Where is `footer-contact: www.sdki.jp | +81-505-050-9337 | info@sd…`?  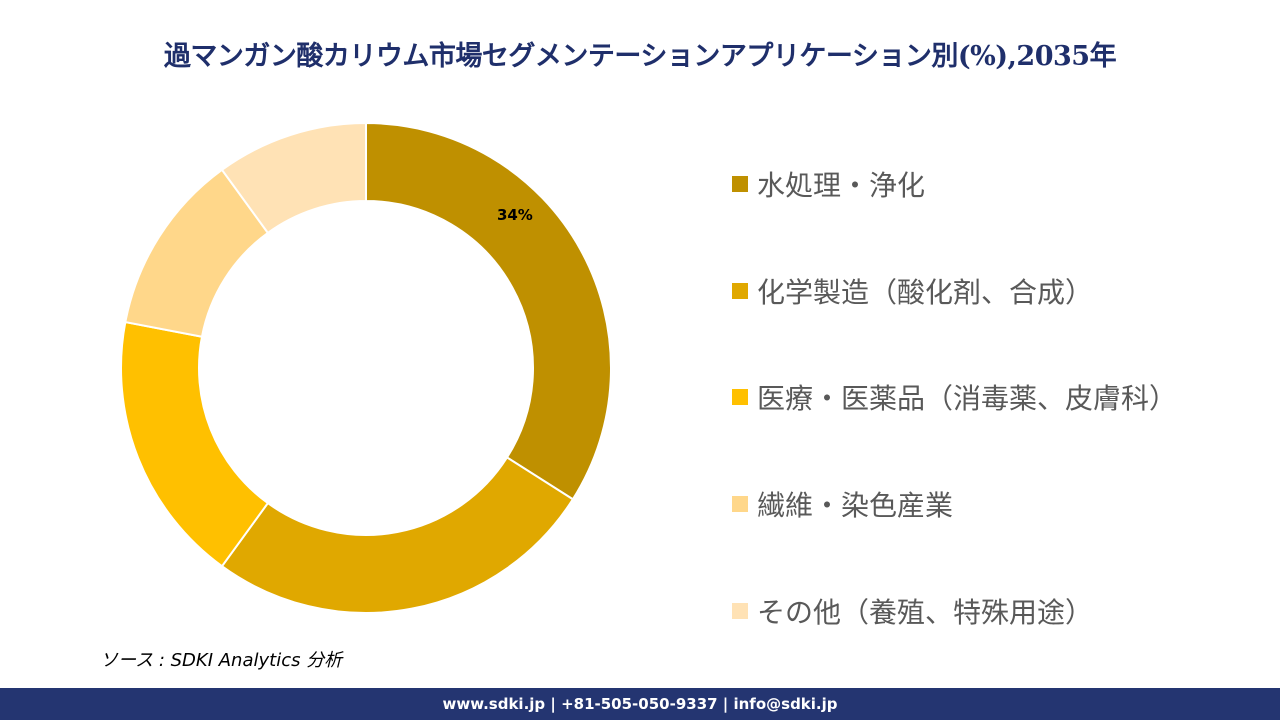
footer-contact: www.sdki.jp | +81-505-050-9337 | info@sd… is located at coordinates (640, 704).